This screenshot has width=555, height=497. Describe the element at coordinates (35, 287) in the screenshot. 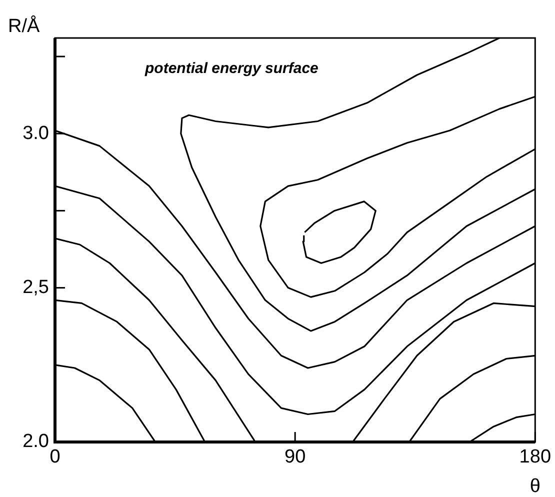

I see `y-tick-label: 2,5` at that location.